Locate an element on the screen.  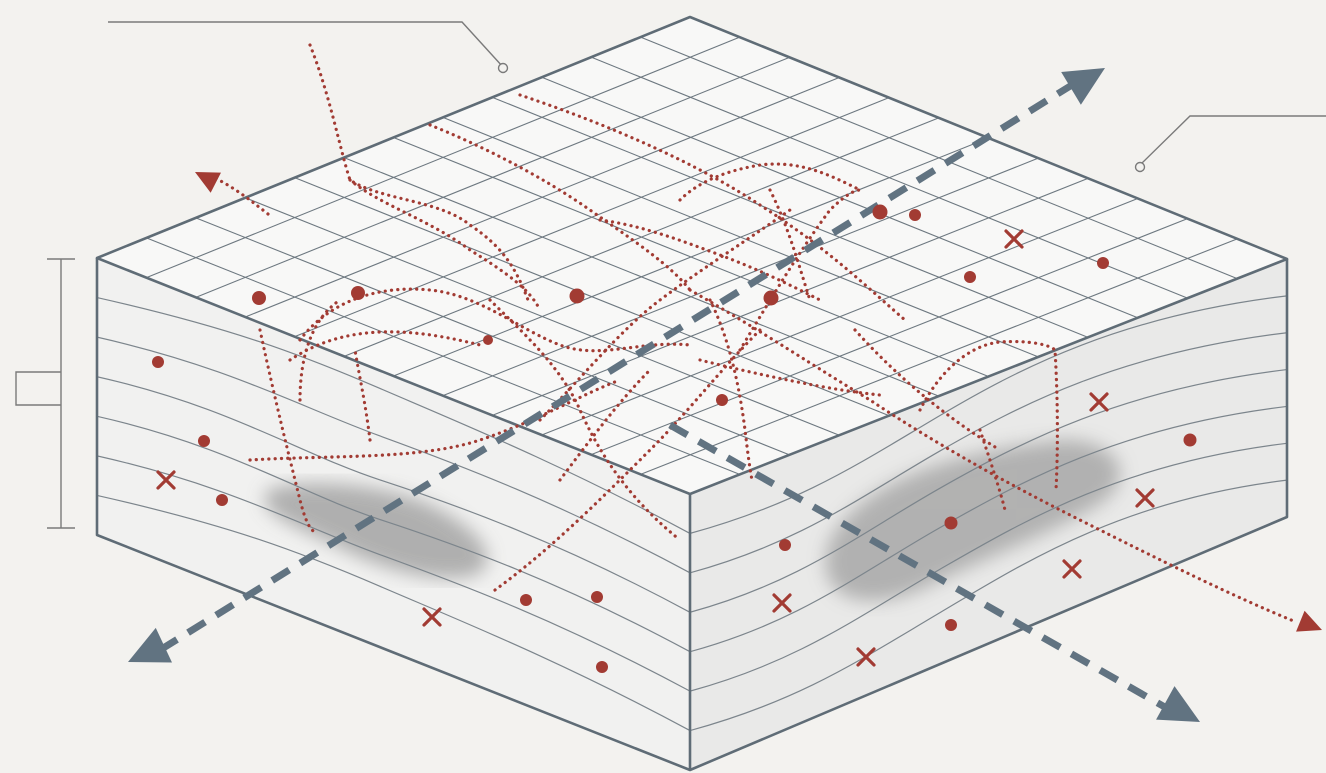
callout-top-right is located at coordinates (1230, 144).